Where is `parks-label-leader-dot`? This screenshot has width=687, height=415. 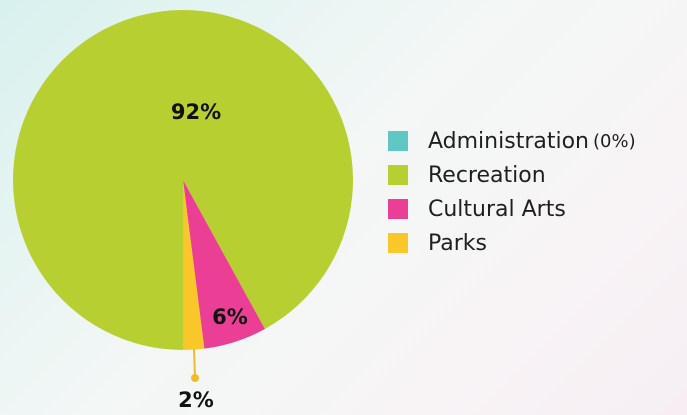
parks-label-leader-dot is located at coordinates (195, 378).